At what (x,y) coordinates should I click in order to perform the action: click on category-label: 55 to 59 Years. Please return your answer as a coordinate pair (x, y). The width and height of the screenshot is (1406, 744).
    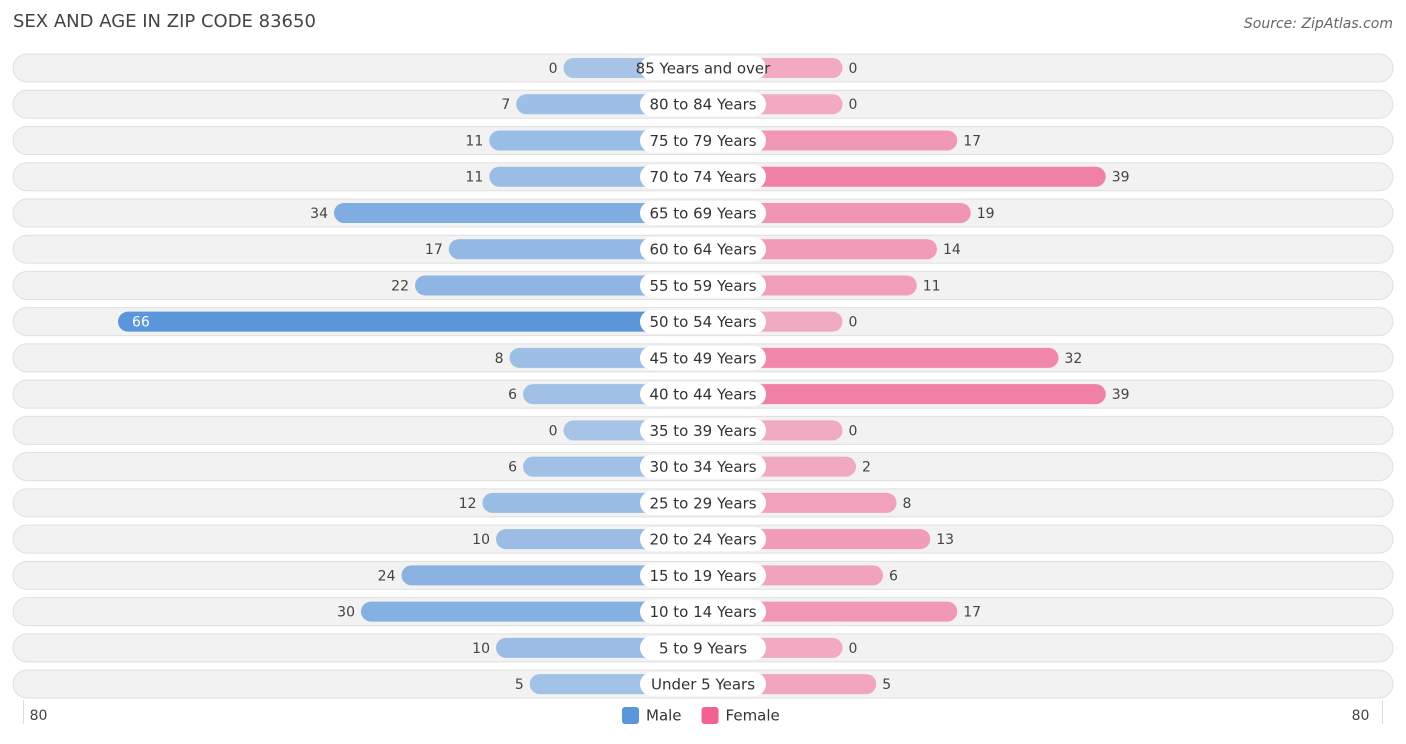
    Looking at the image, I should click on (702, 286).